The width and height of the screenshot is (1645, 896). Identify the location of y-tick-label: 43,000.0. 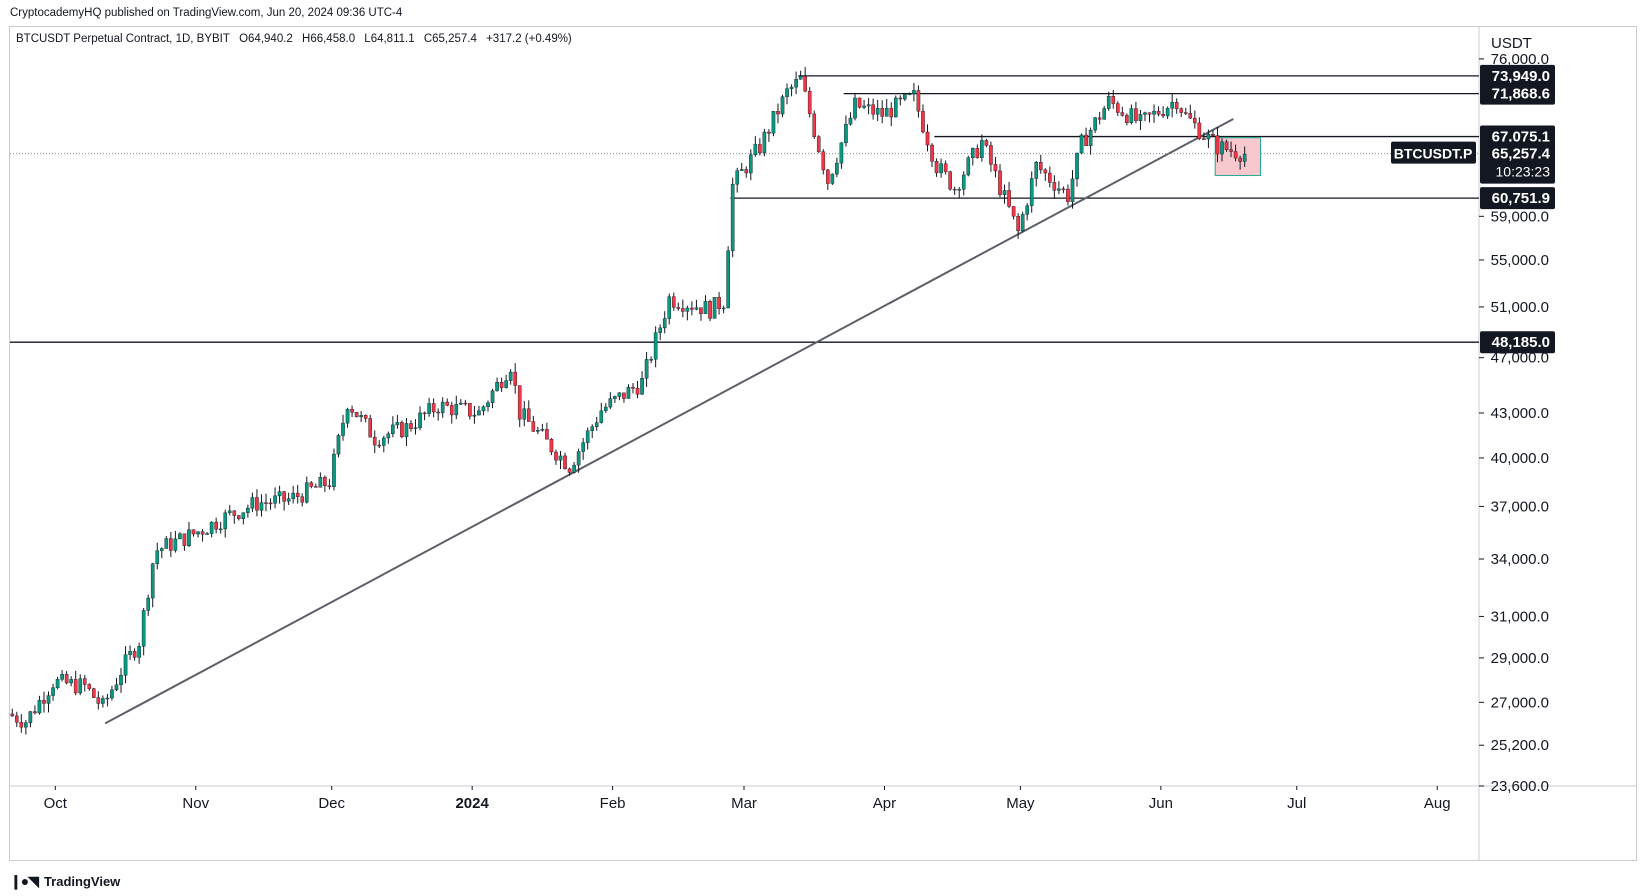
(1520, 413).